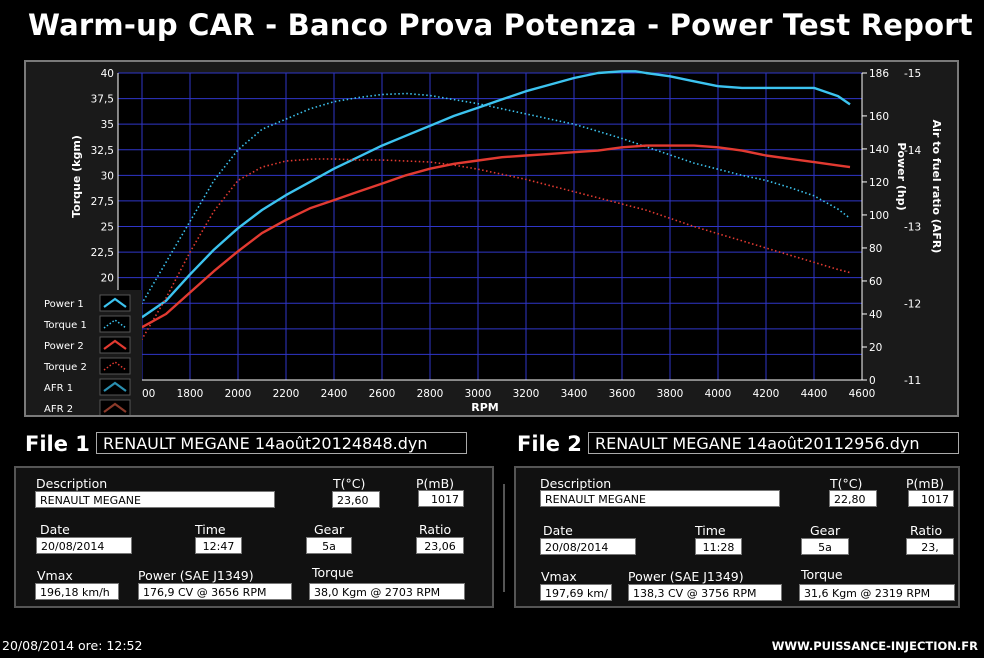  I want to click on x-tick-label: 1800, so click(190, 394).